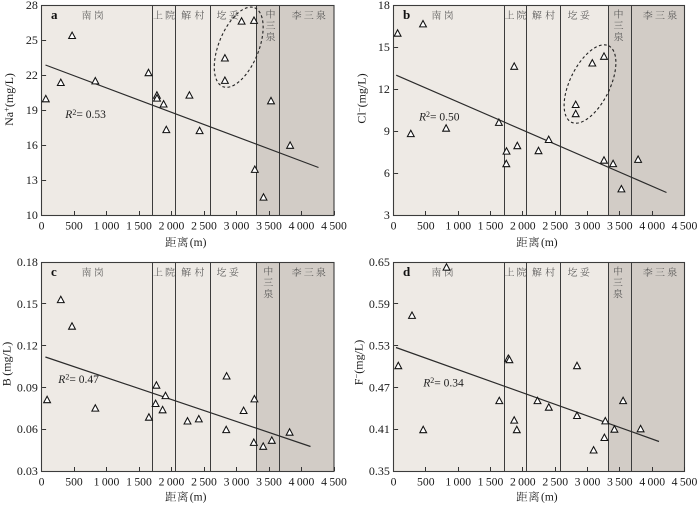 The height and width of the screenshot is (510, 700). I want to click on svg-text: 0.06, so click(27, 429).